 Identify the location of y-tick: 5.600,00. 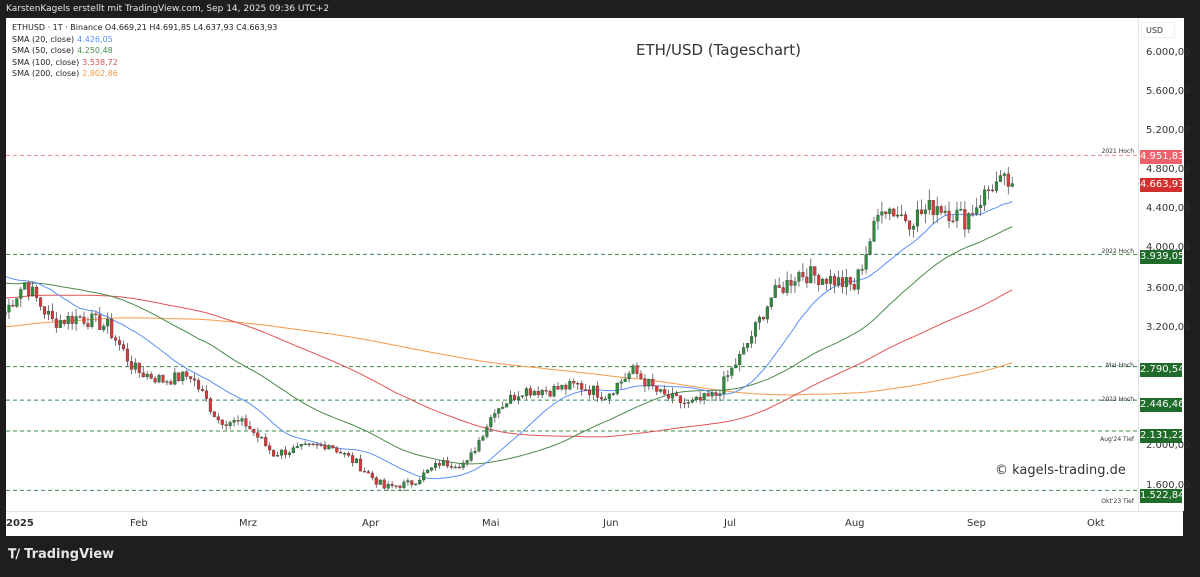
(1168, 91).